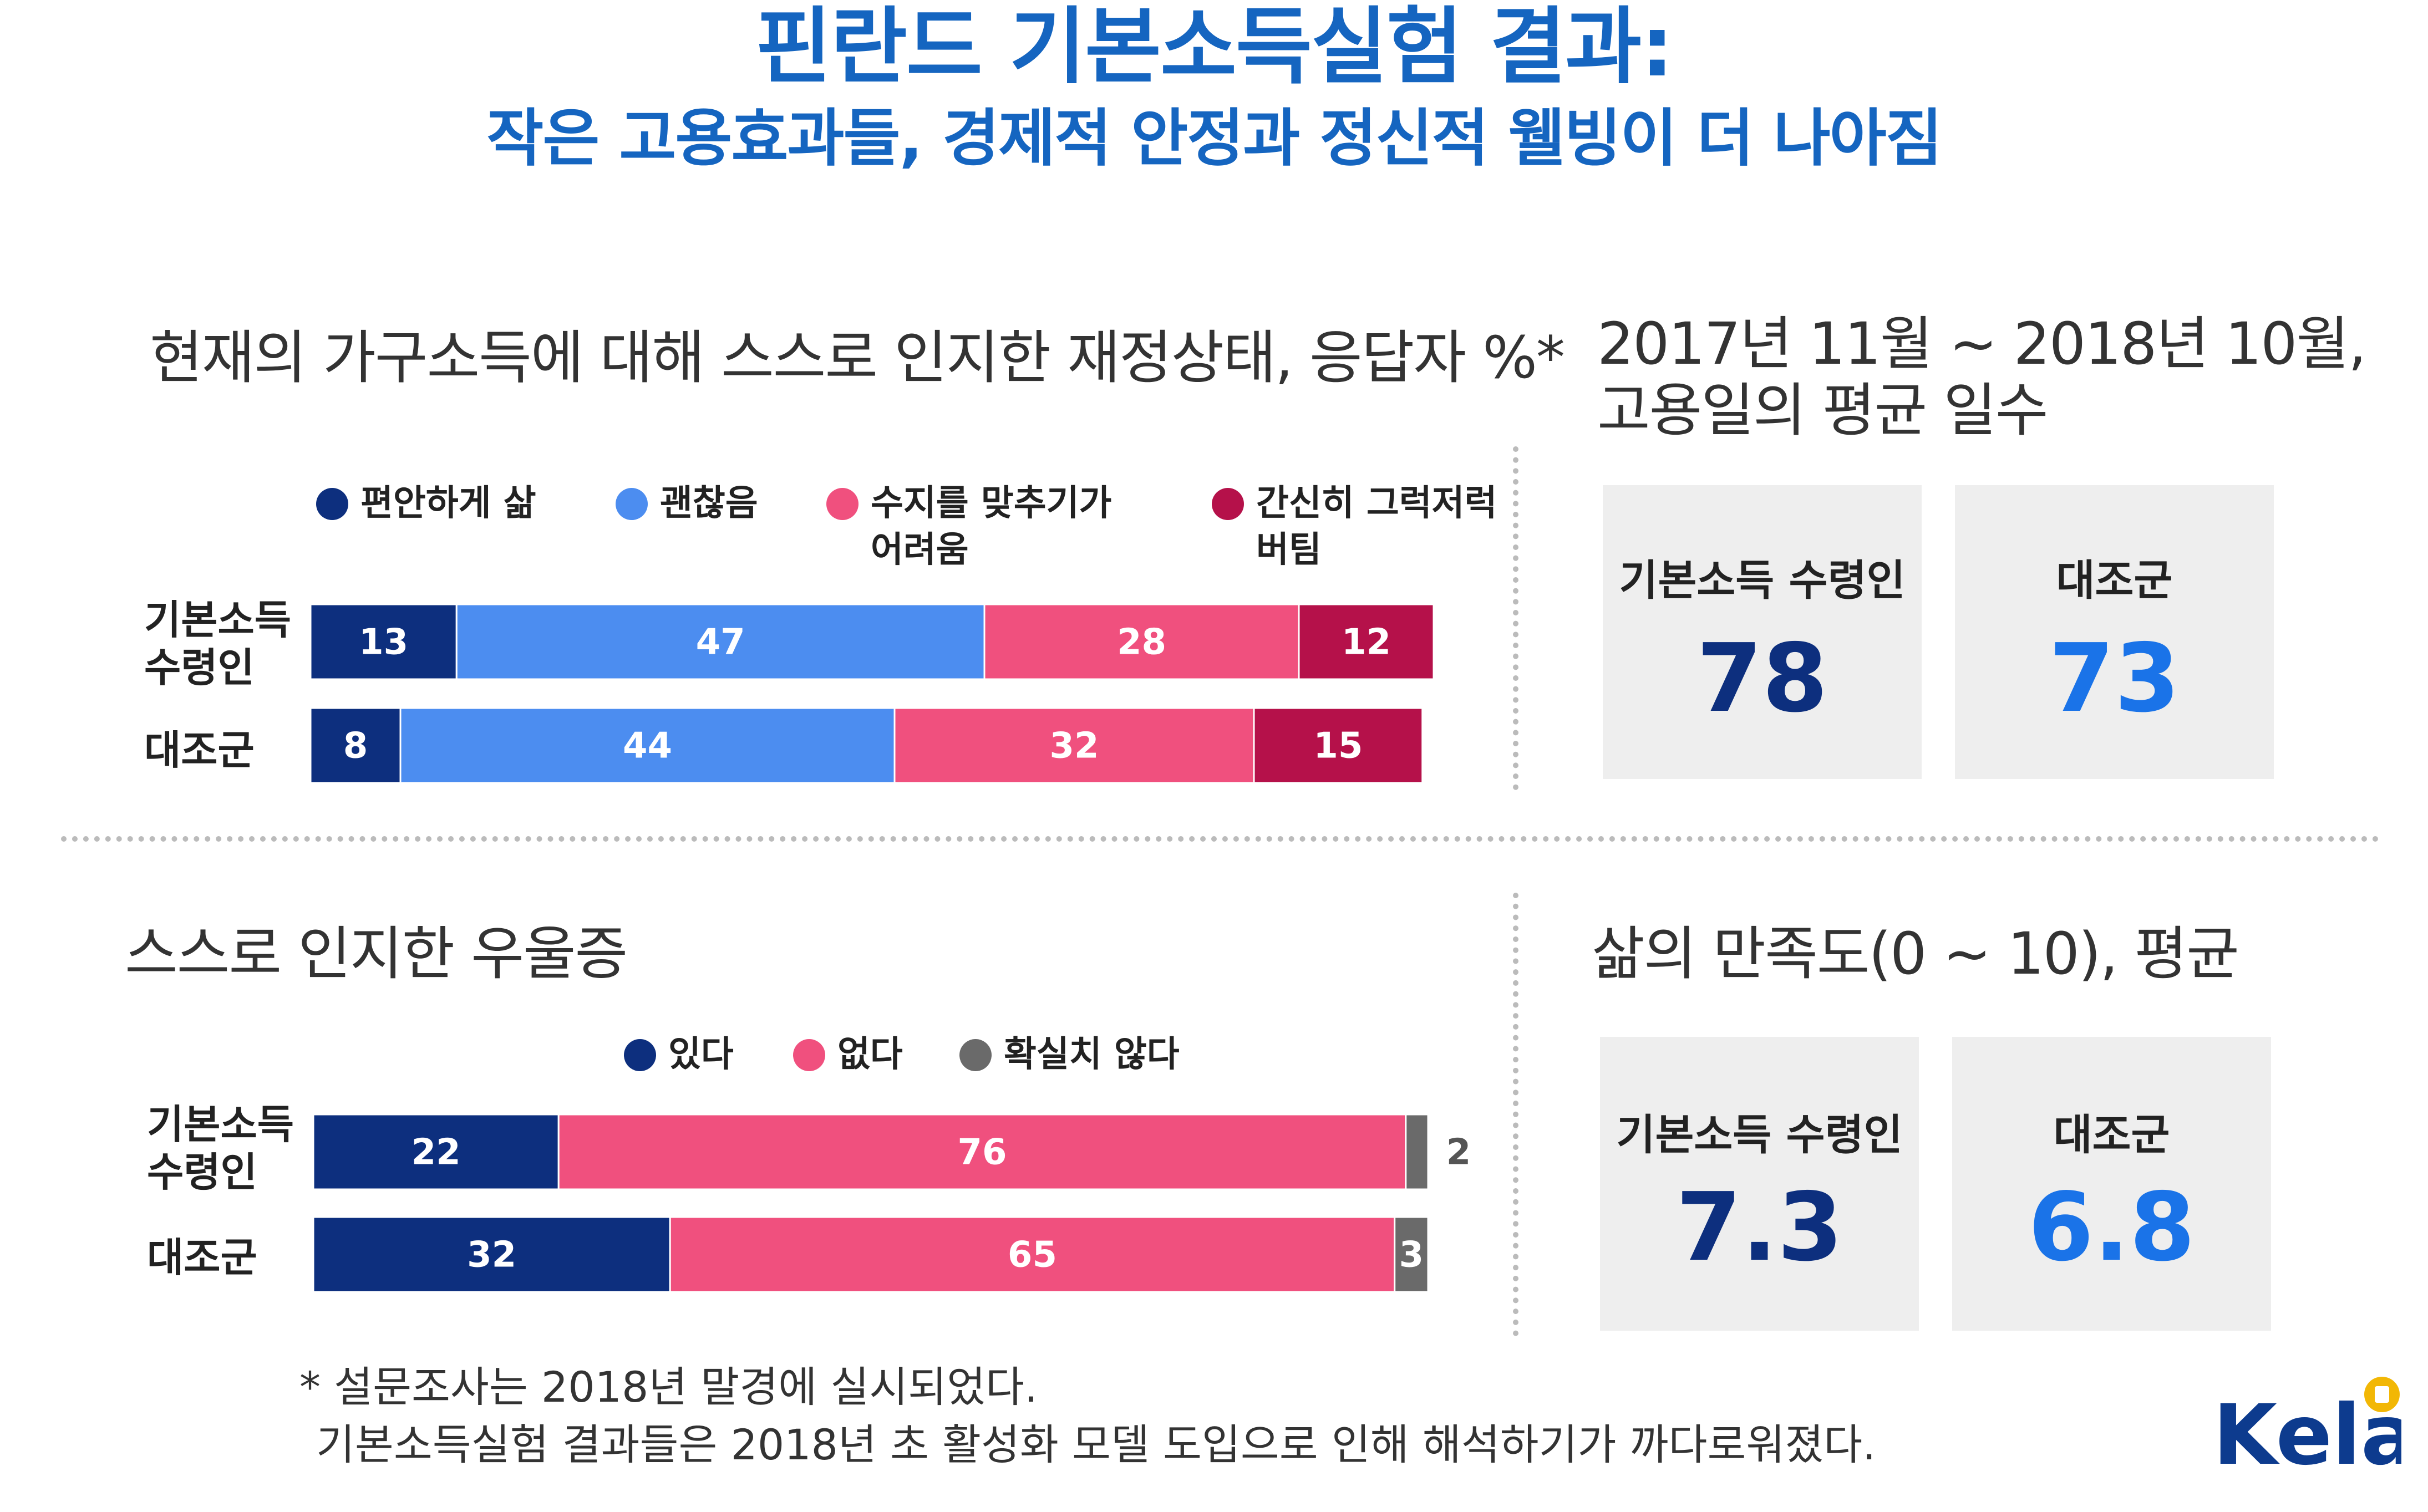  I want to click on legend-label: 편안하게 삶, so click(448, 504).